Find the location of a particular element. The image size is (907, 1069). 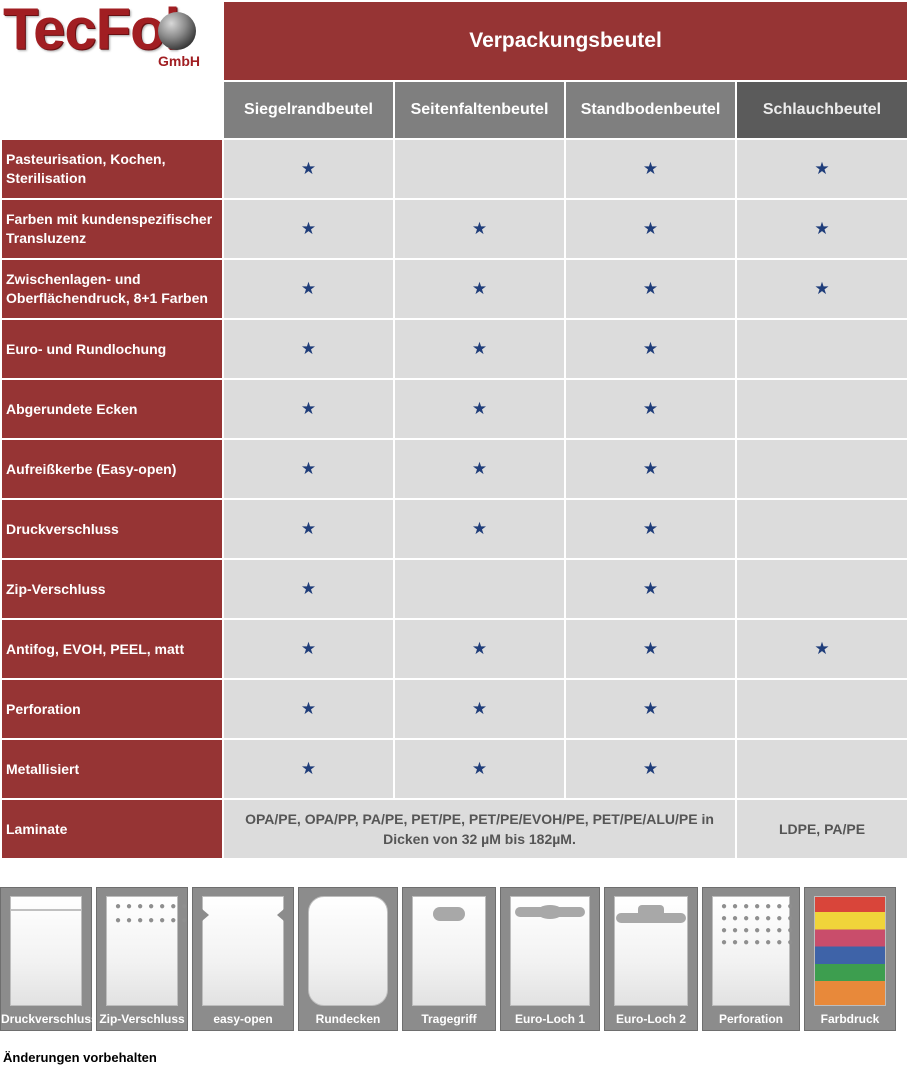

logo: TecFol GmbH is located at coordinates (111, 39).